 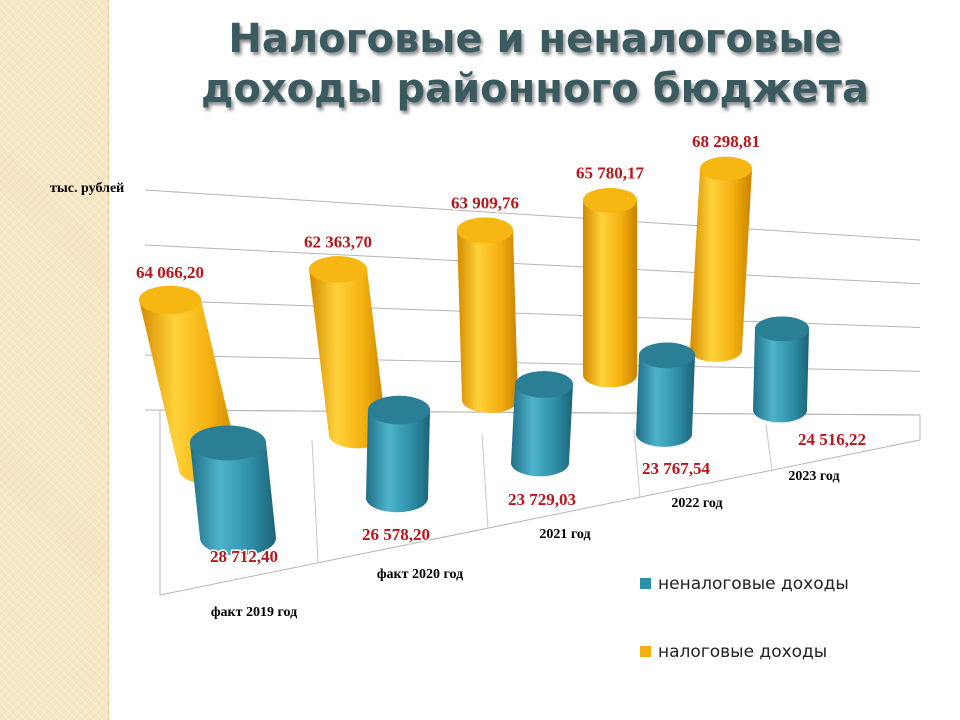 What do you see at coordinates (542, 499) in the screenshot?
I see `data-label-nontax: 23 729,03` at bounding box center [542, 499].